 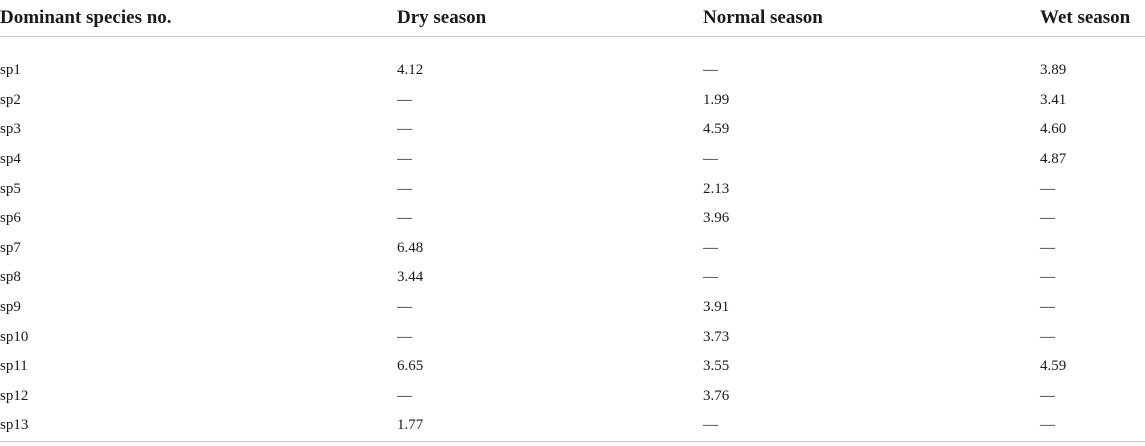 I want to click on table-row: sp11 6.65 3.55 4.59, so click(x=572, y=367).